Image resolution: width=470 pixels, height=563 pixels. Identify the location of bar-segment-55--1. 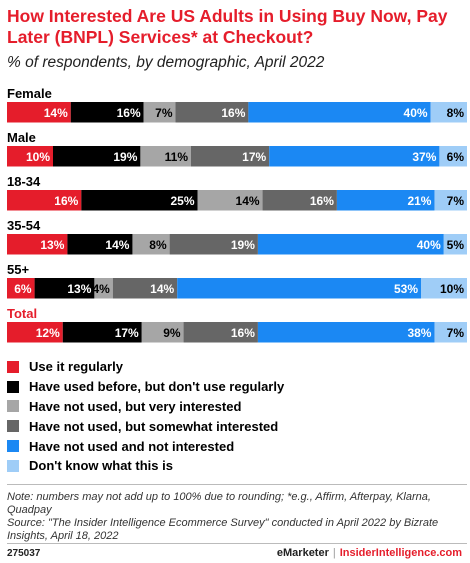
(64, 288).